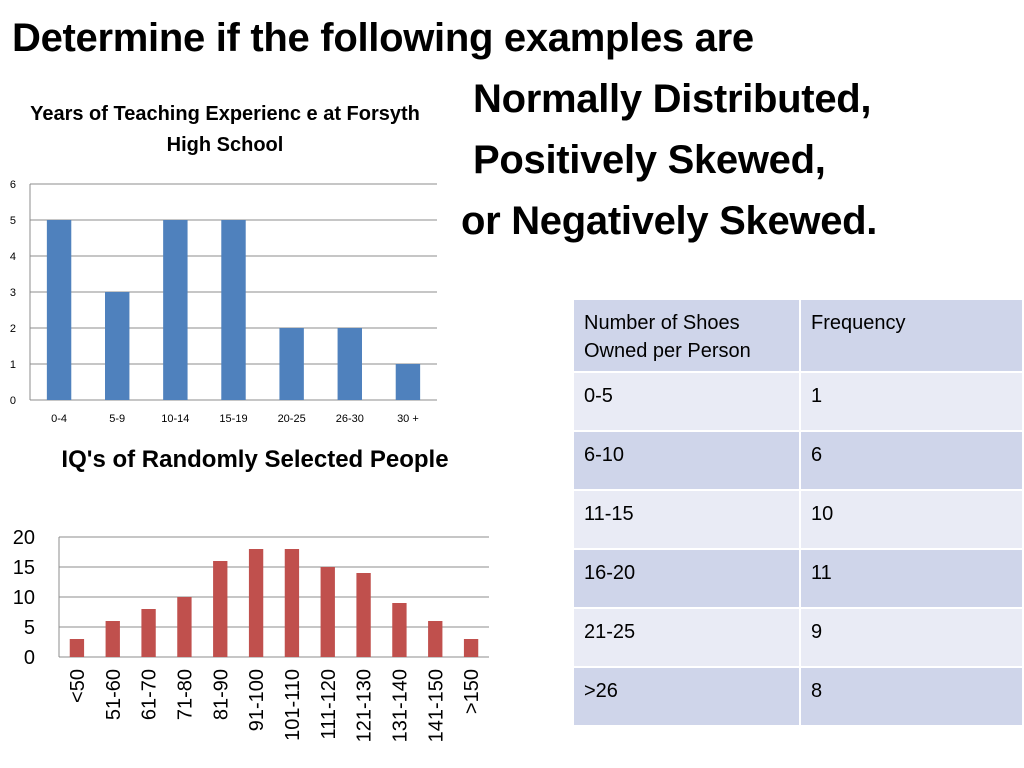 Image resolution: width=1024 pixels, height=768 pixels. I want to click on y-tick-label: 15, so click(24, 568).